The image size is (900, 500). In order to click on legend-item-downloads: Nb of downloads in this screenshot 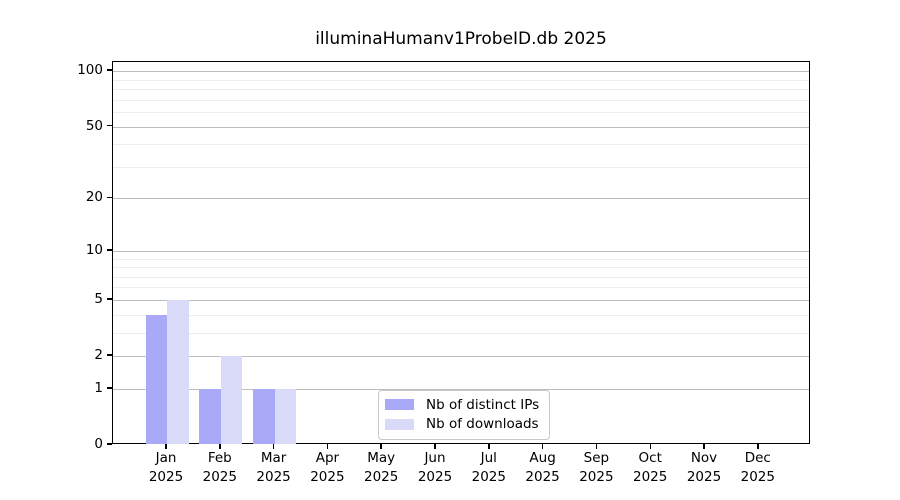, I will do `click(462, 425)`.